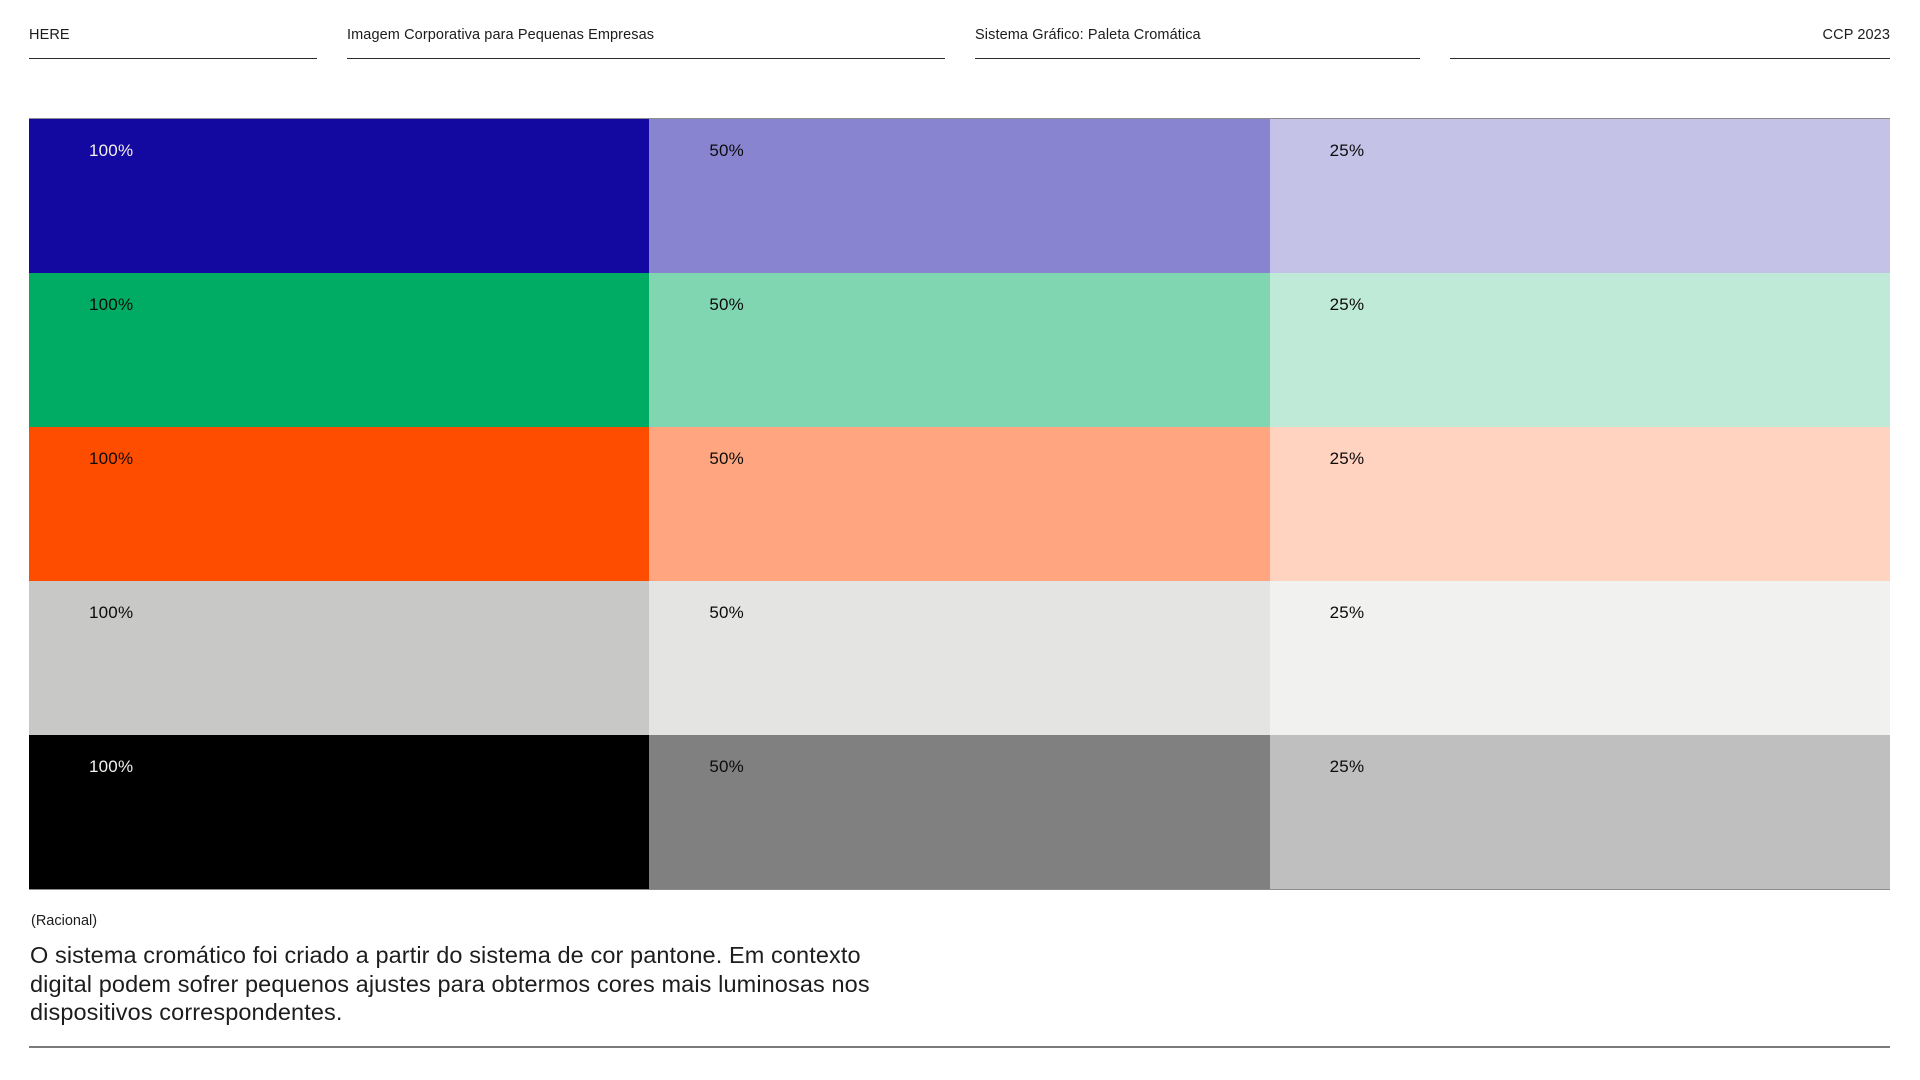 The width and height of the screenshot is (1920, 1080). Describe the element at coordinates (1856, 35) in the screenshot. I see `header-year-label: CCP 2023` at that location.